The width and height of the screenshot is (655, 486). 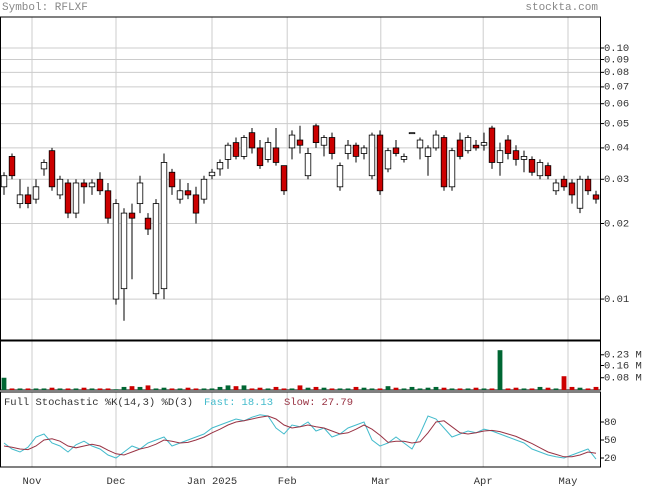 I want to click on stoch-line, so click(x=300, y=437).